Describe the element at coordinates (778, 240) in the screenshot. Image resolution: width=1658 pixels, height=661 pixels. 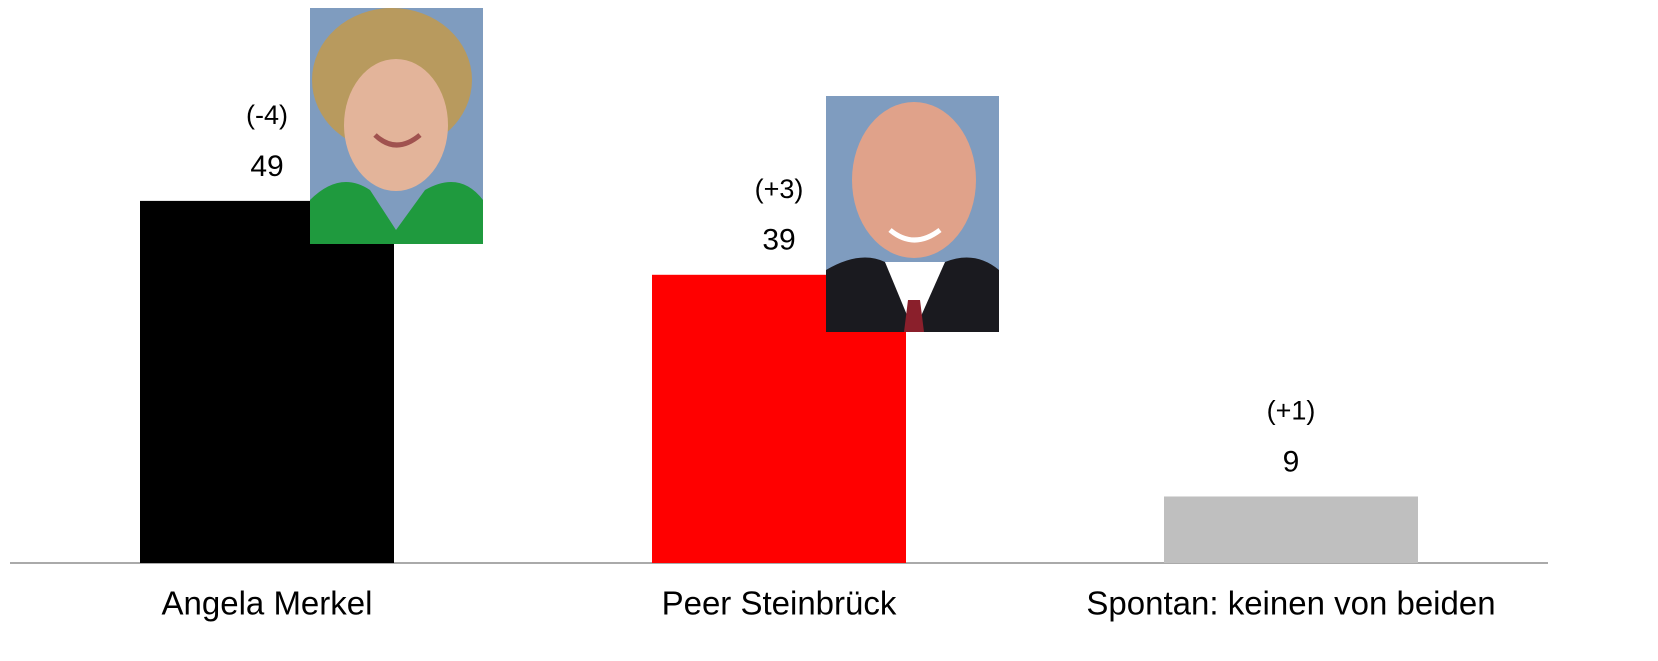
I see `value-label: 39` at that location.